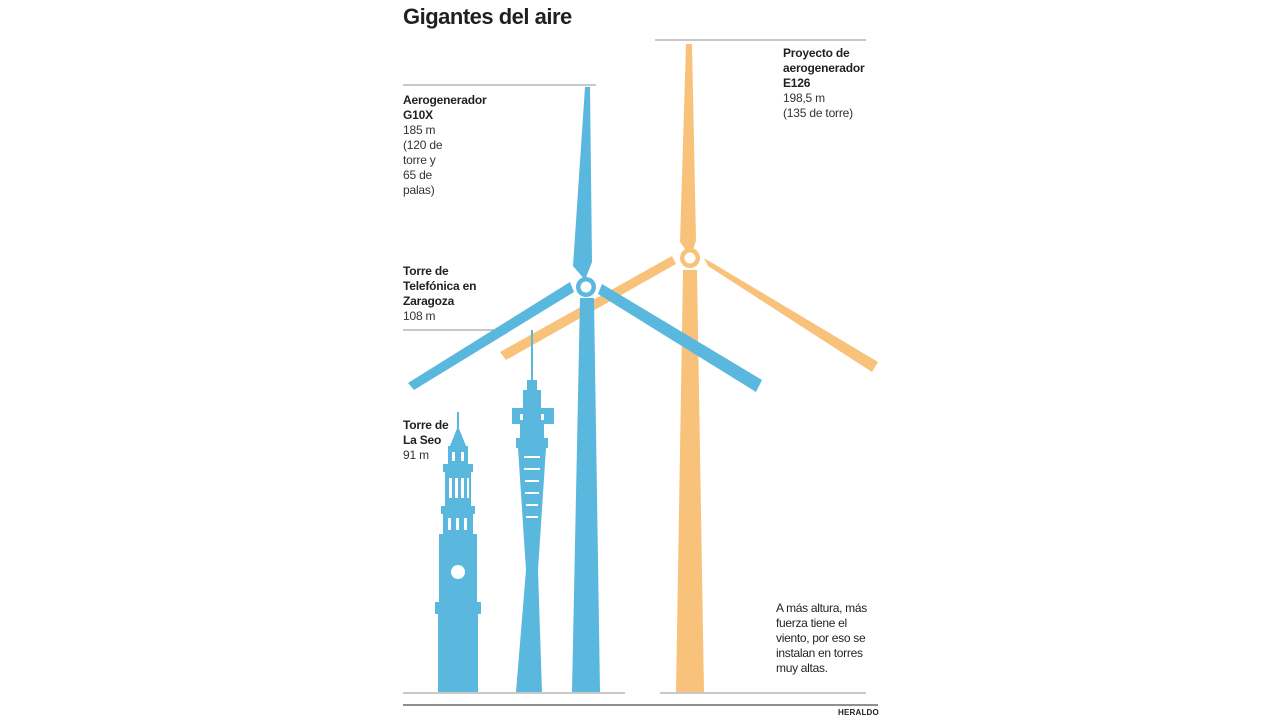  Describe the element at coordinates (458, 572) in the screenshot. I see `seo-clock-icon` at that location.